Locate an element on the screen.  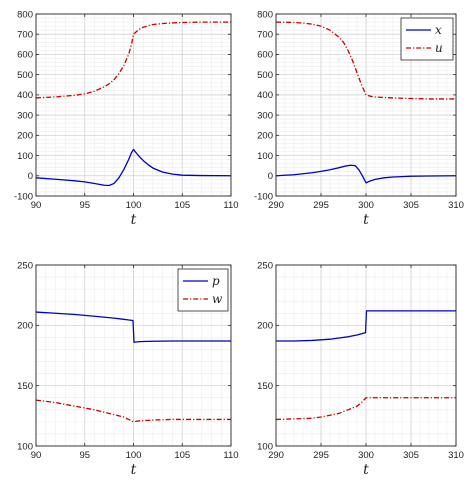
legend-label-p: p is located at coordinates (216, 281).